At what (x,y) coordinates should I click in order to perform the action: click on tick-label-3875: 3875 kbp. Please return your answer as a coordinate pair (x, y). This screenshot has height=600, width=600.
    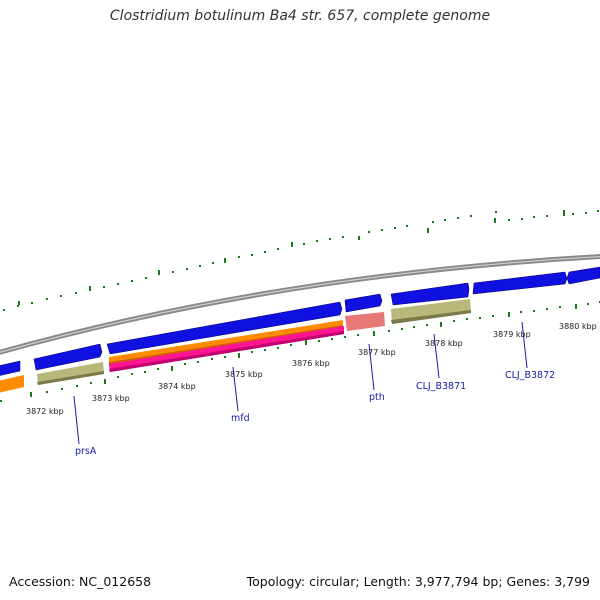
    Looking at the image, I should click on (244, 374).